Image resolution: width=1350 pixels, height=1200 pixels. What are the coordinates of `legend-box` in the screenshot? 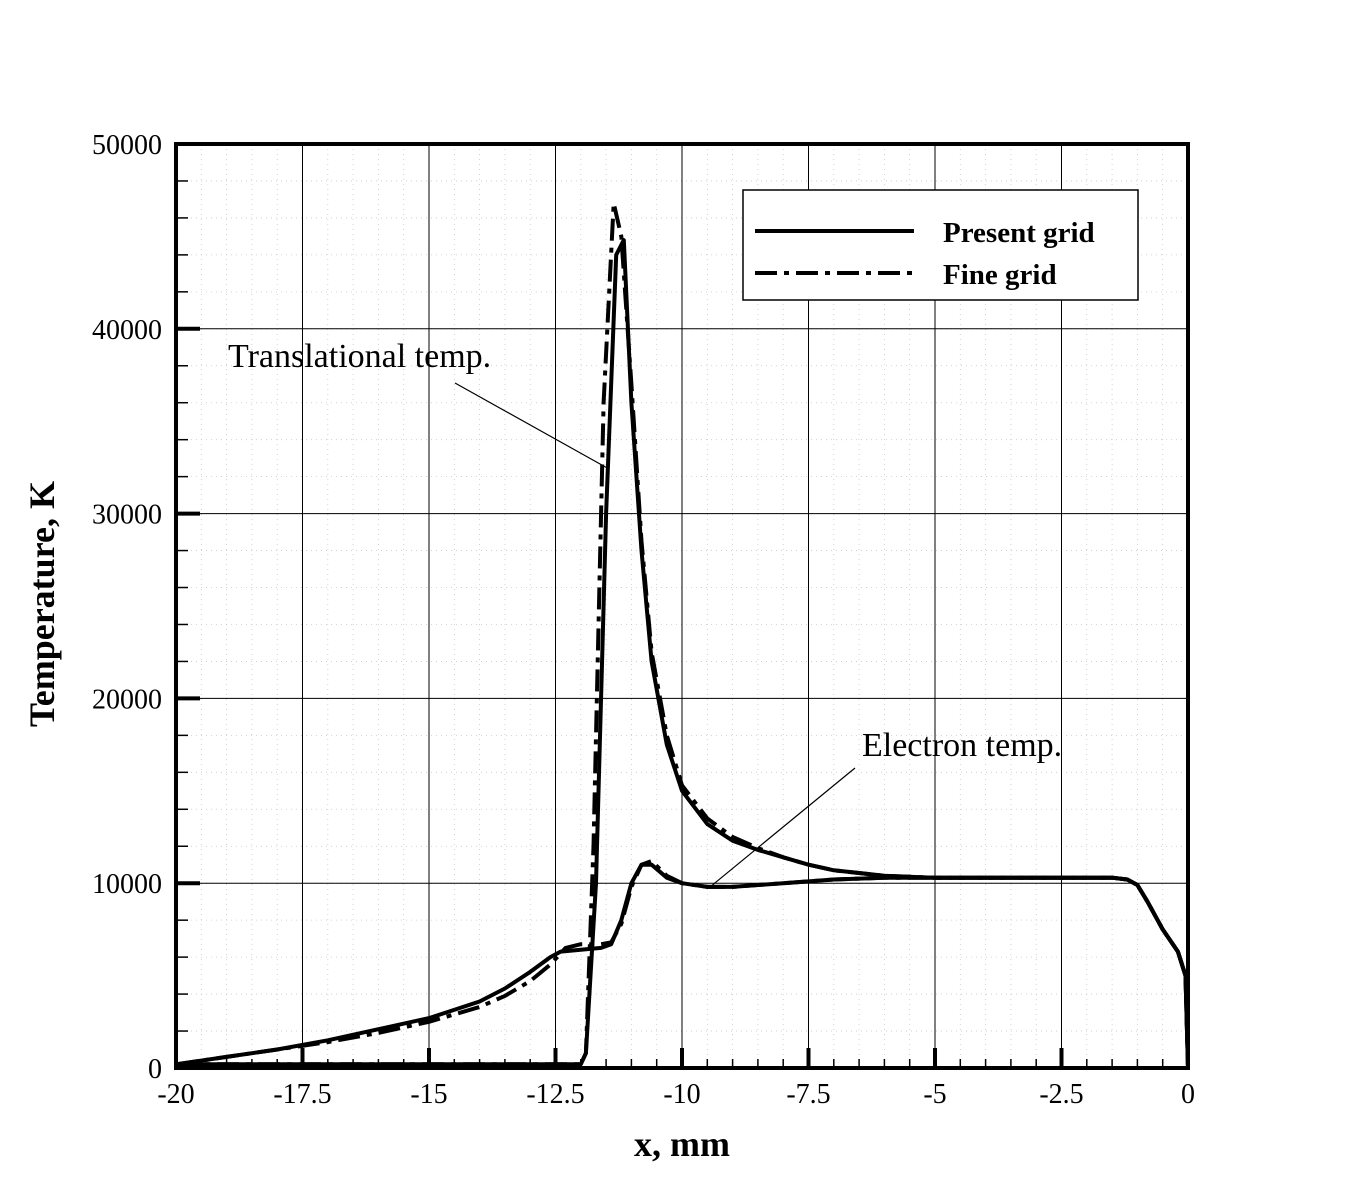 It's located at (940, 245).